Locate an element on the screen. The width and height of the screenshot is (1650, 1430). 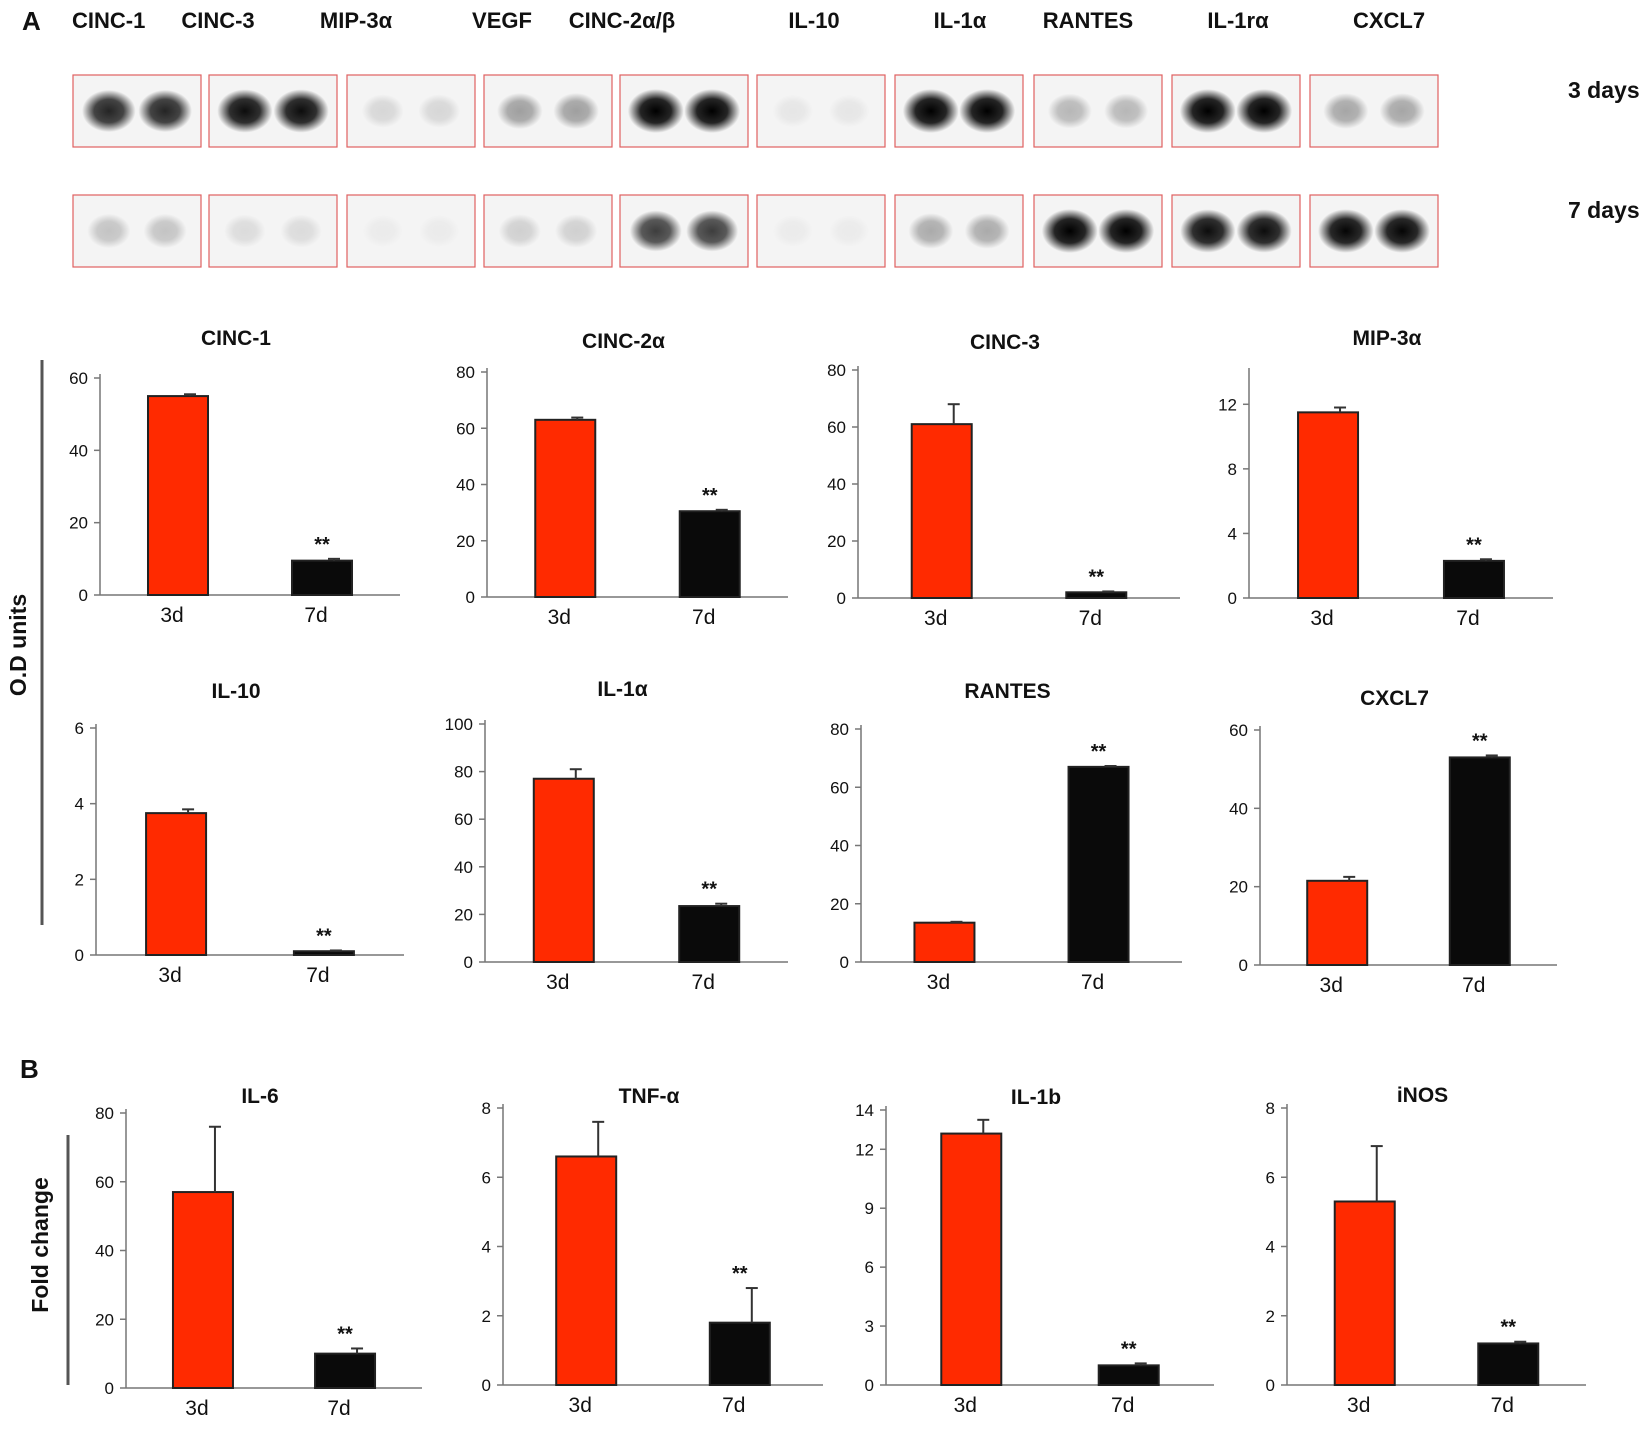
chart-il-1: IL-1α 0 20 40 60 80 100 3d ** 7d is located at coordinates (616, 836).